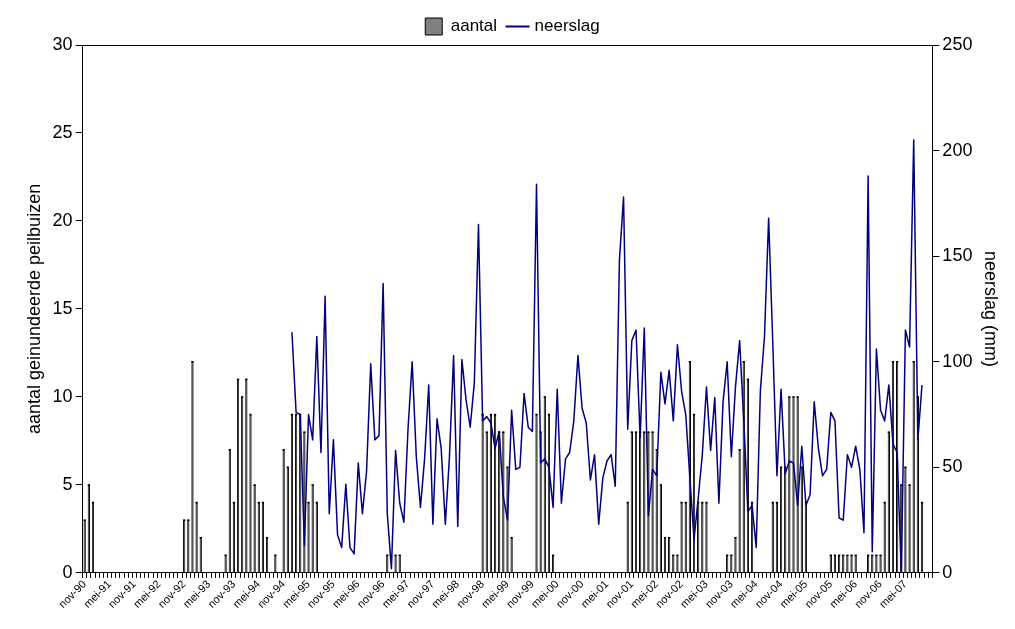 This screenshot has width=1015, height=629. What do you see at coordinates (62, 131) in the screenshot?
I see `y-tick-label: 25` at bounding box center [62, 131].